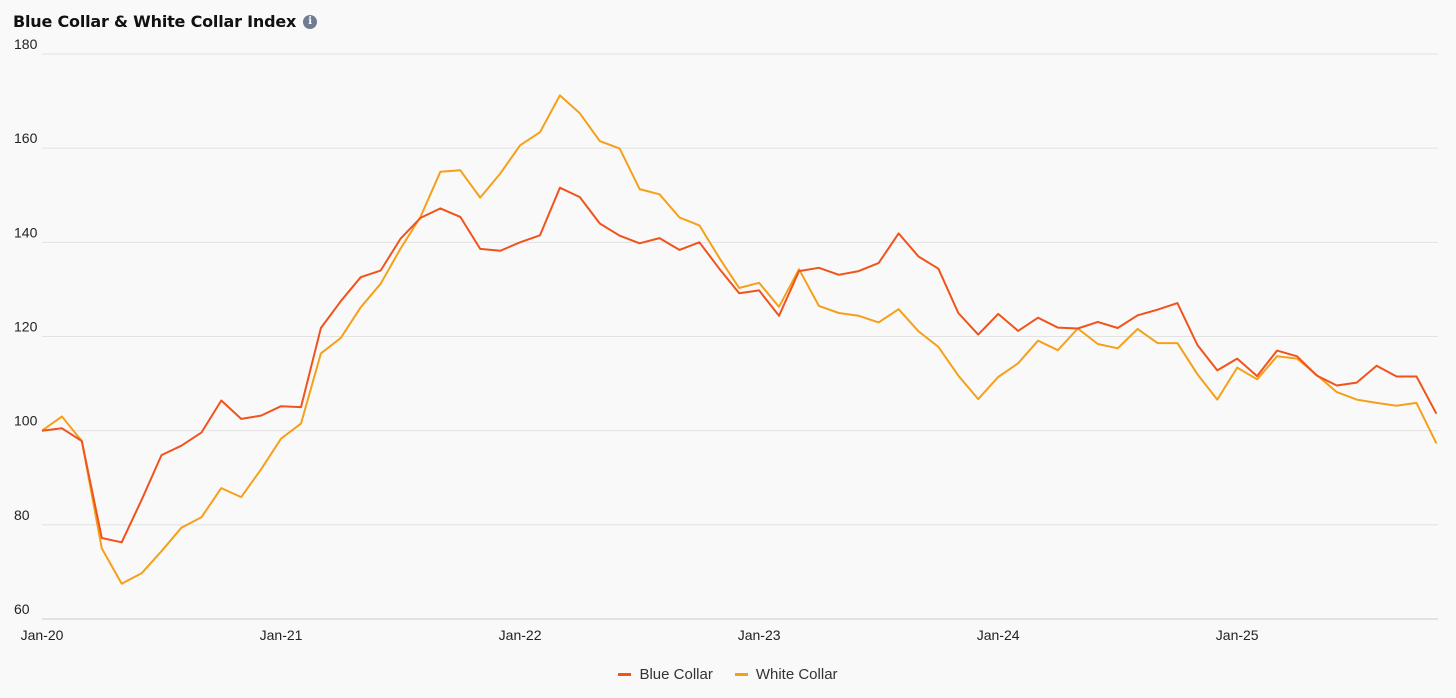  What do you see at coordinates (640, 635) in the screenshot?
I see `x-axis-ticks: Jan-20 Jan-21 Jan-22 Jan-23 Jan-24 Jan-25` at bounding box center [640, 635].